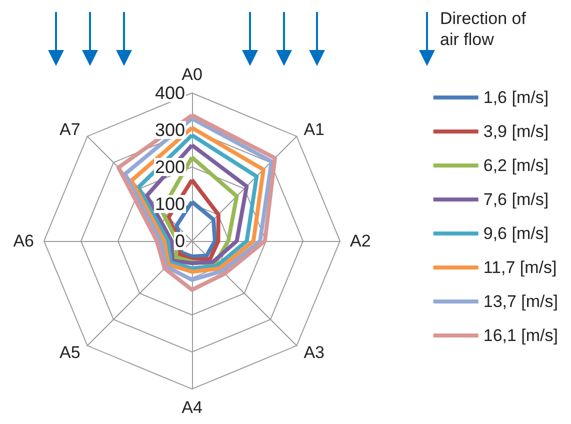 This screenshot has width=571, height=424. Describe the element at coordinates (520, 267) in the screenshot. I see `legend-label: 11,7 [m/s]` at that location.